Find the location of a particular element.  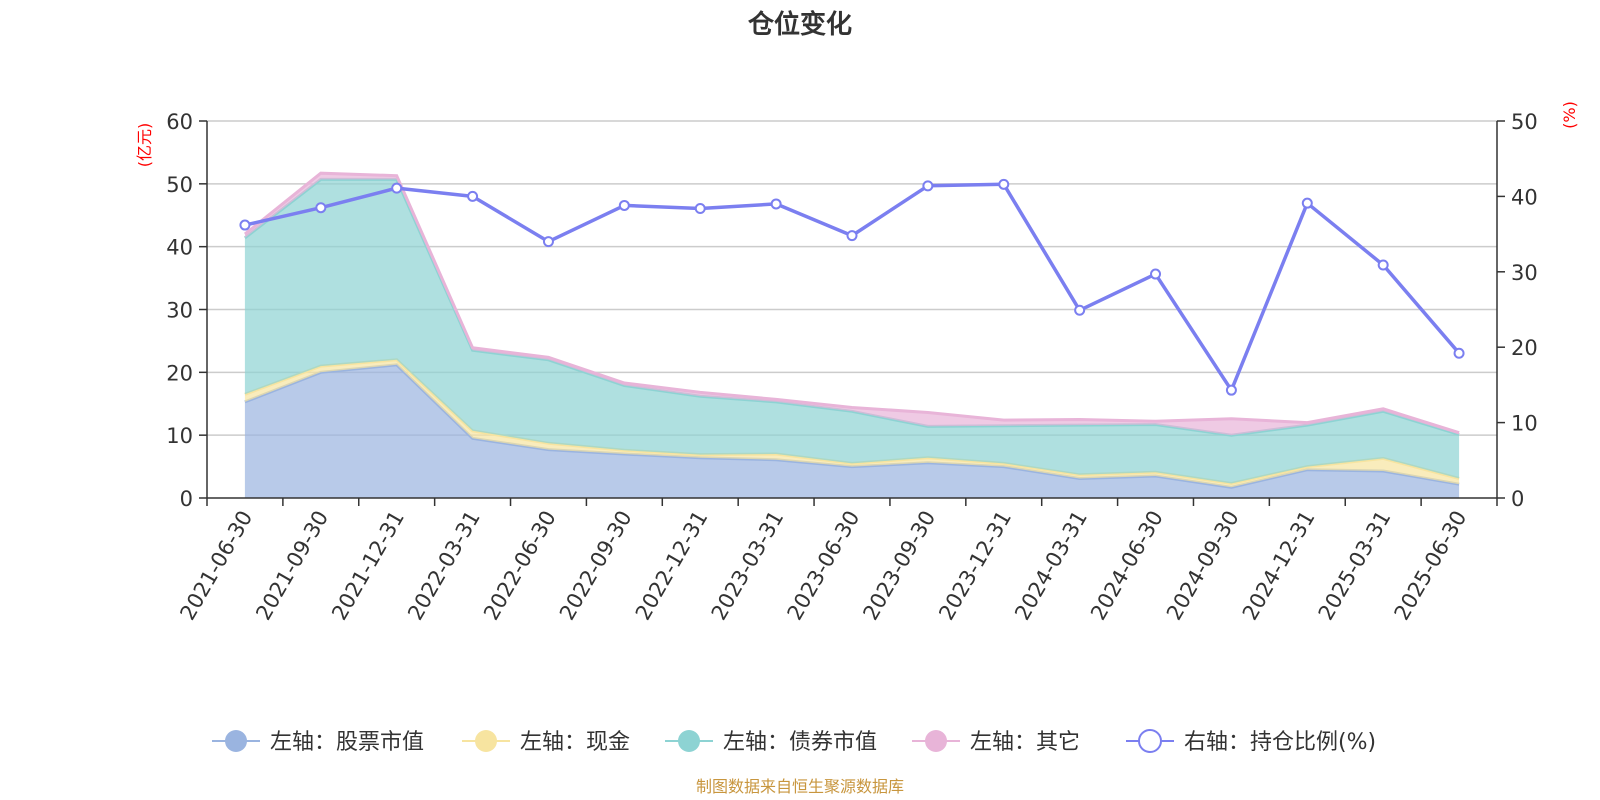

legend: 左轴：股票市值 左轴：现金 左轴：债券市值 左轴：其它 右轴：持仓比例(%) is located at coordinates (794, 742).